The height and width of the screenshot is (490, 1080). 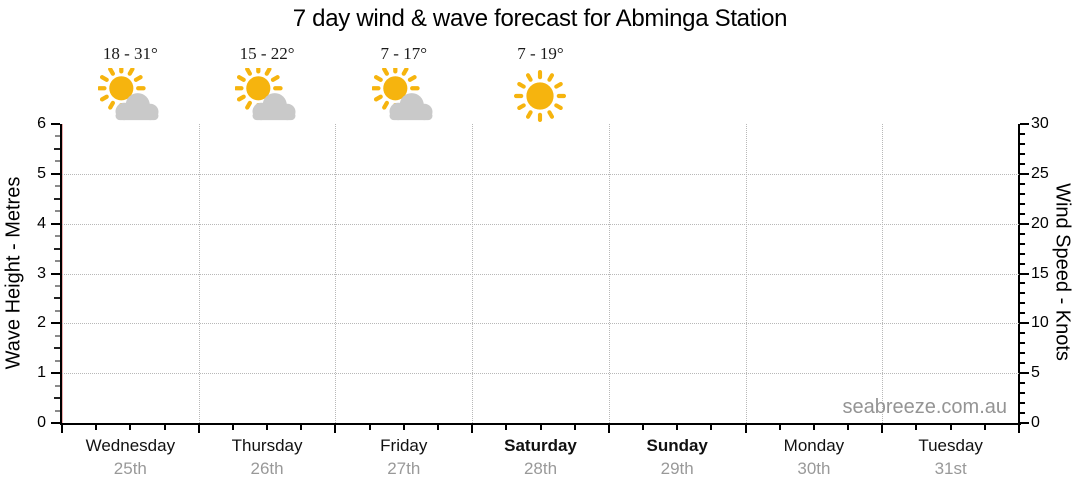 What do you see at coordinates (130, 468) in the screenshot?
I see `day-date: 25th` at bounding box center [130, 468].